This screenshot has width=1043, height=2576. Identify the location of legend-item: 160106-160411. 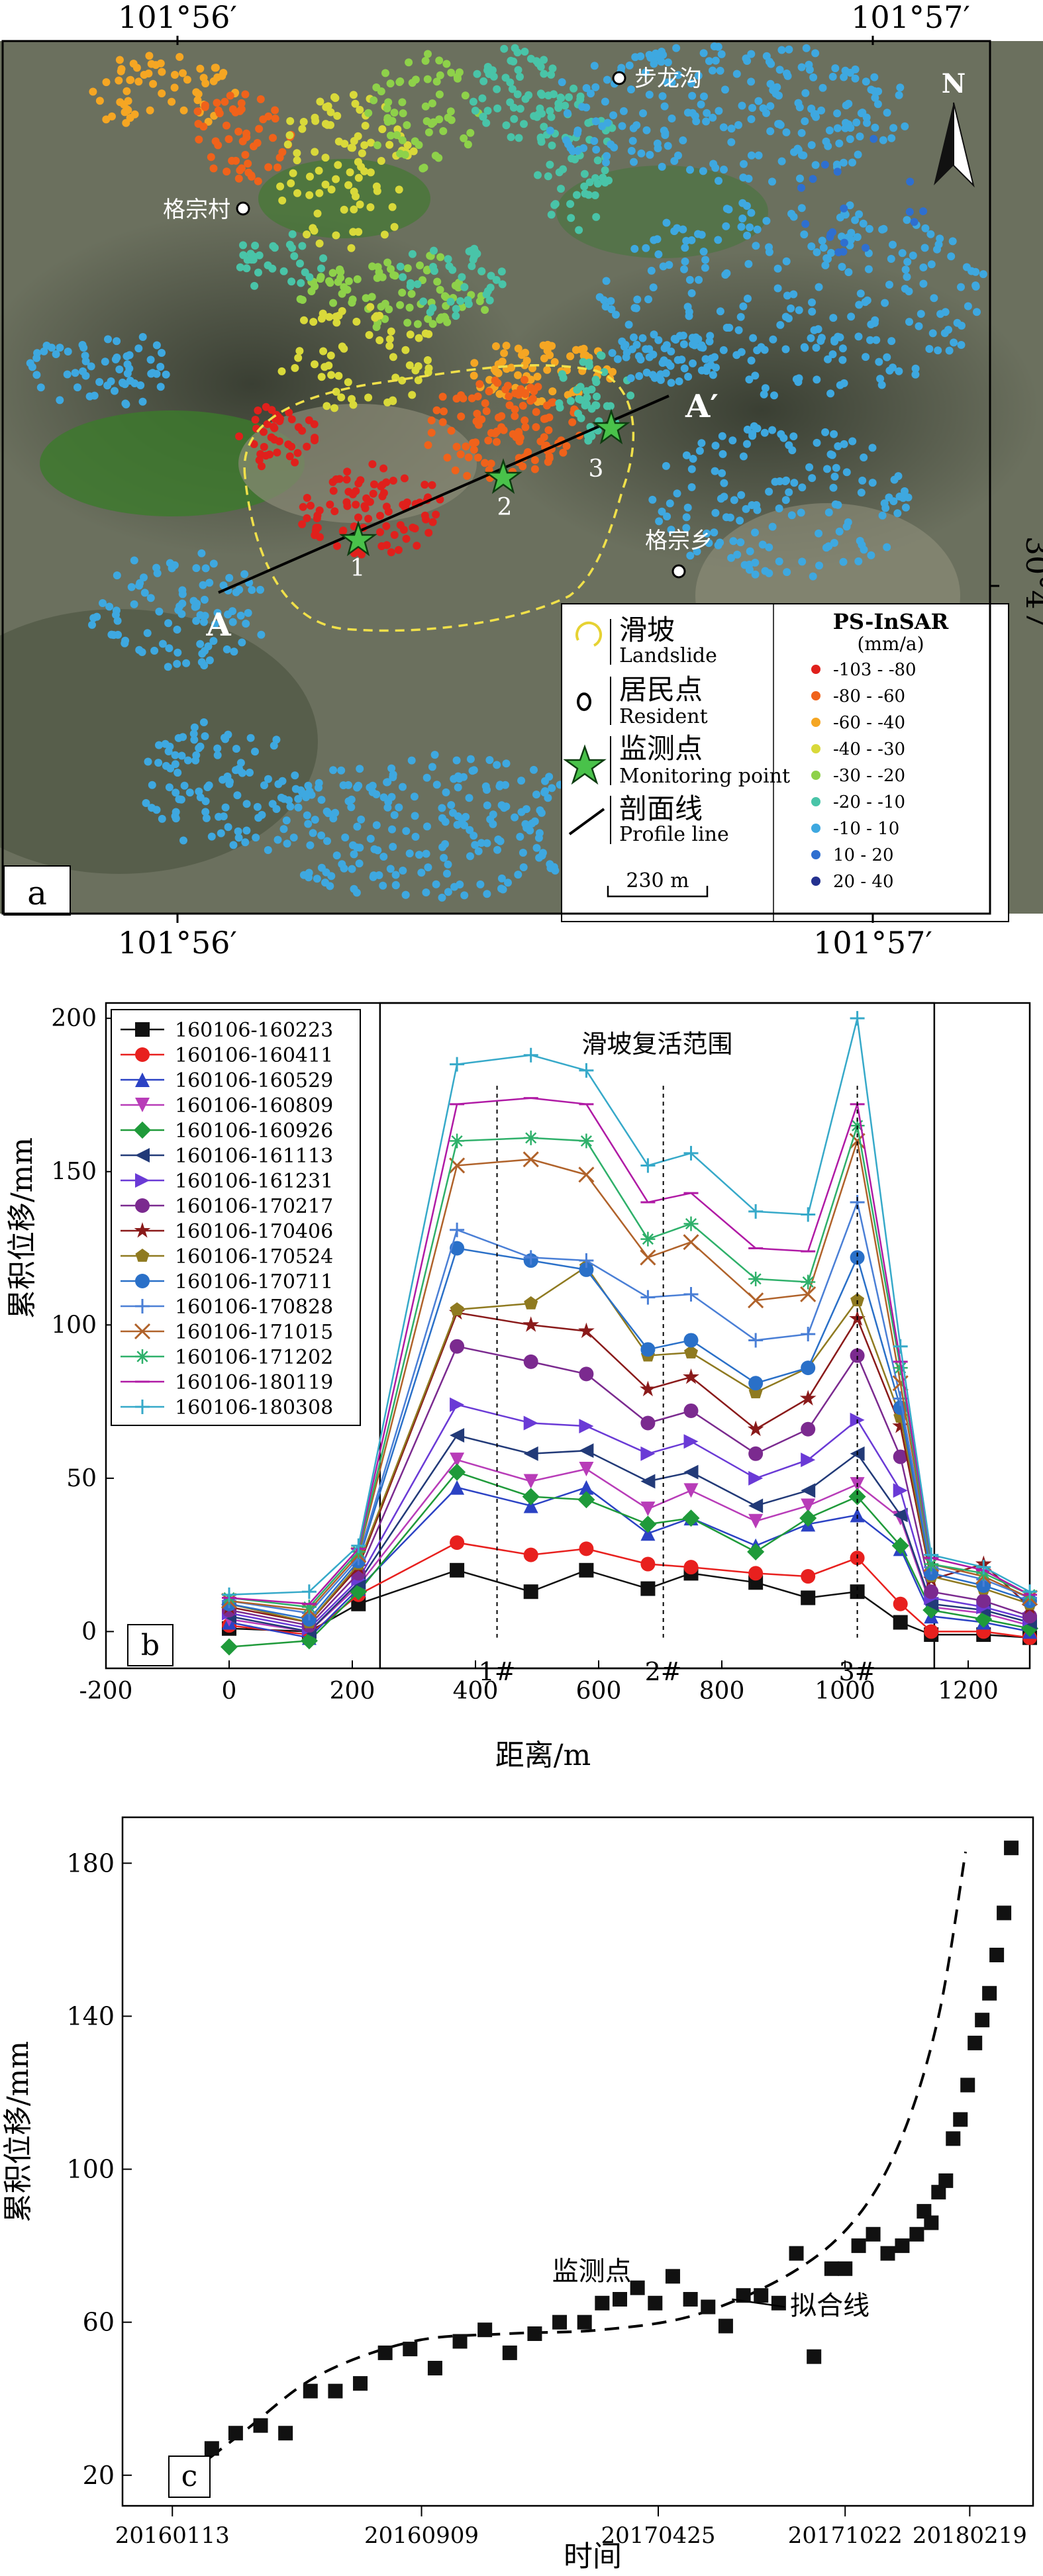
(227, 1055).